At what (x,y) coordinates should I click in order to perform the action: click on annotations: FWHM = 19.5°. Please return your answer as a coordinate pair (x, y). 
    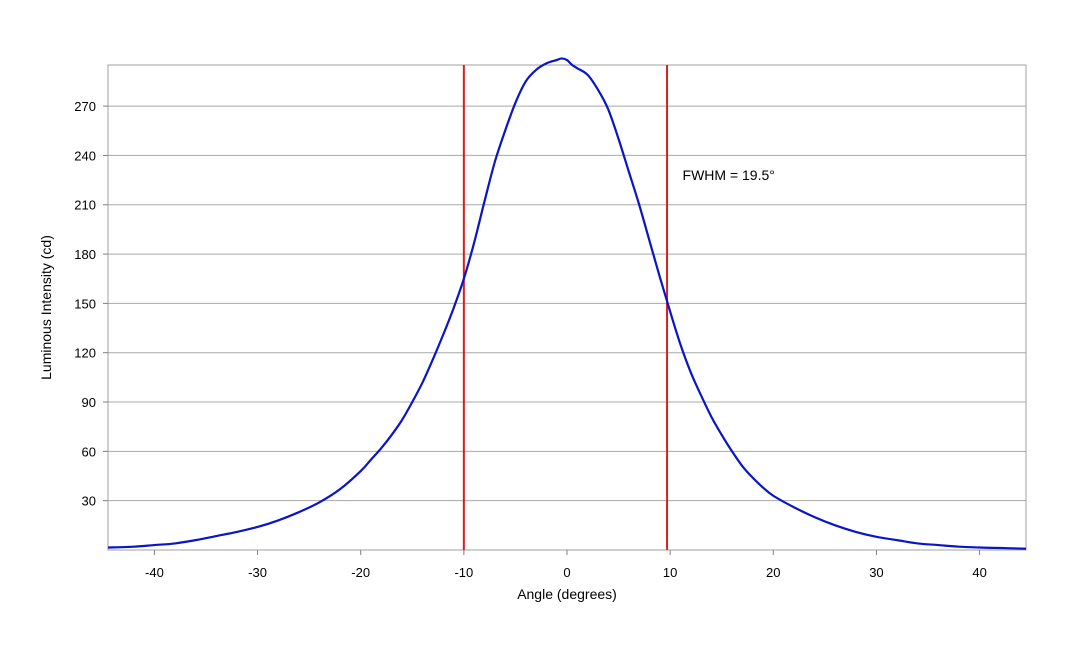
    Looking at the image, I should click on (729, 175).